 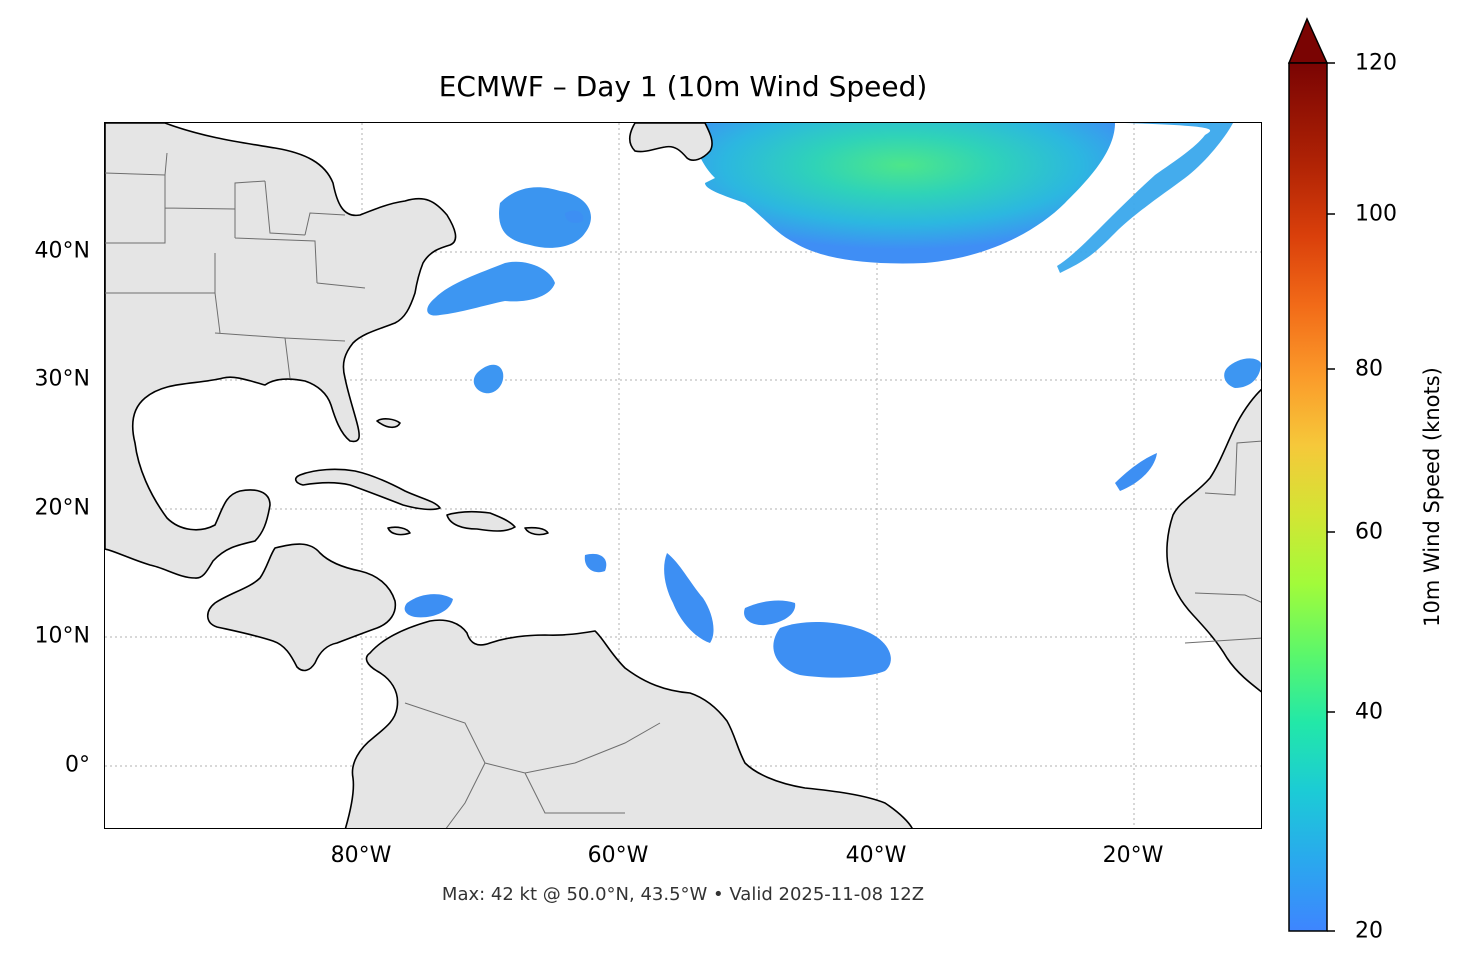 I want to click on lat-tick-0: 0°, so click(x=77, y=765).